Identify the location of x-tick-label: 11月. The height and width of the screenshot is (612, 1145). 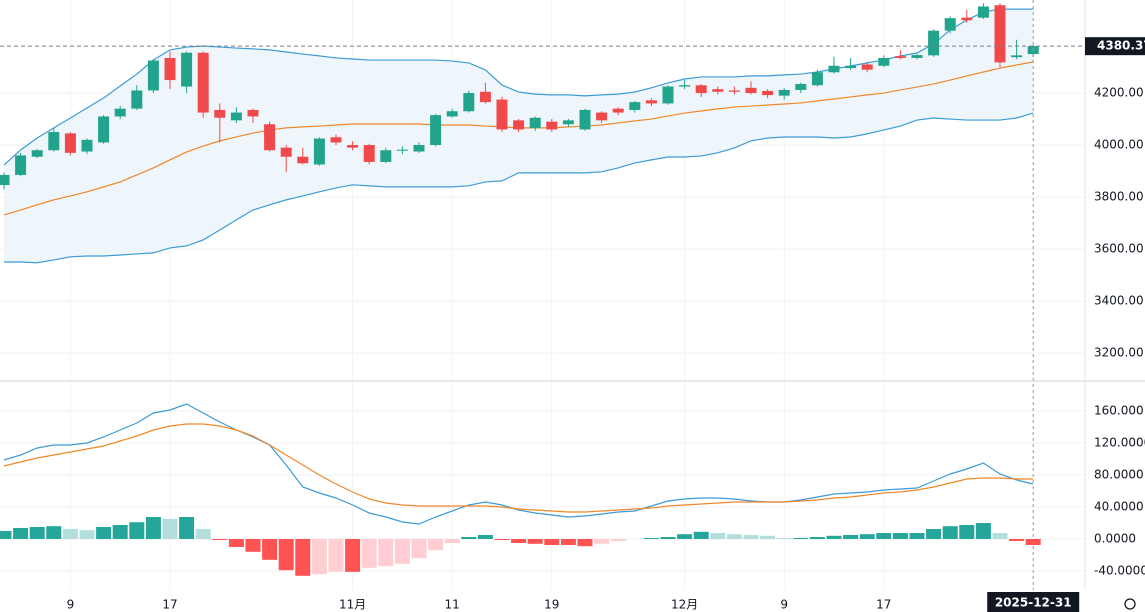
(352, 605).